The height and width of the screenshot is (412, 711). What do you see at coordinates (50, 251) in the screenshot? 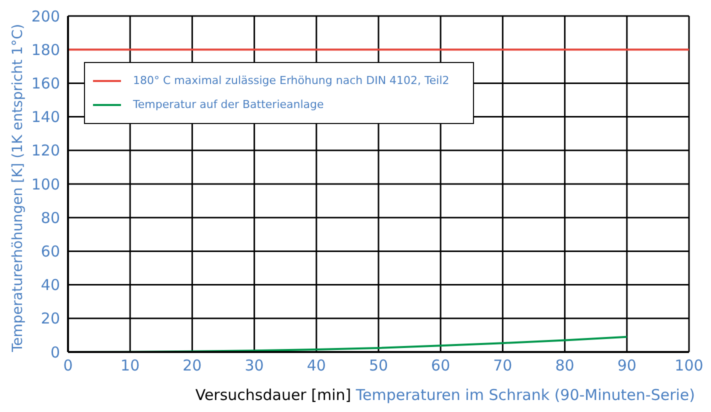
I see `y-tick-label: 60` at bounding box center [50, 251].